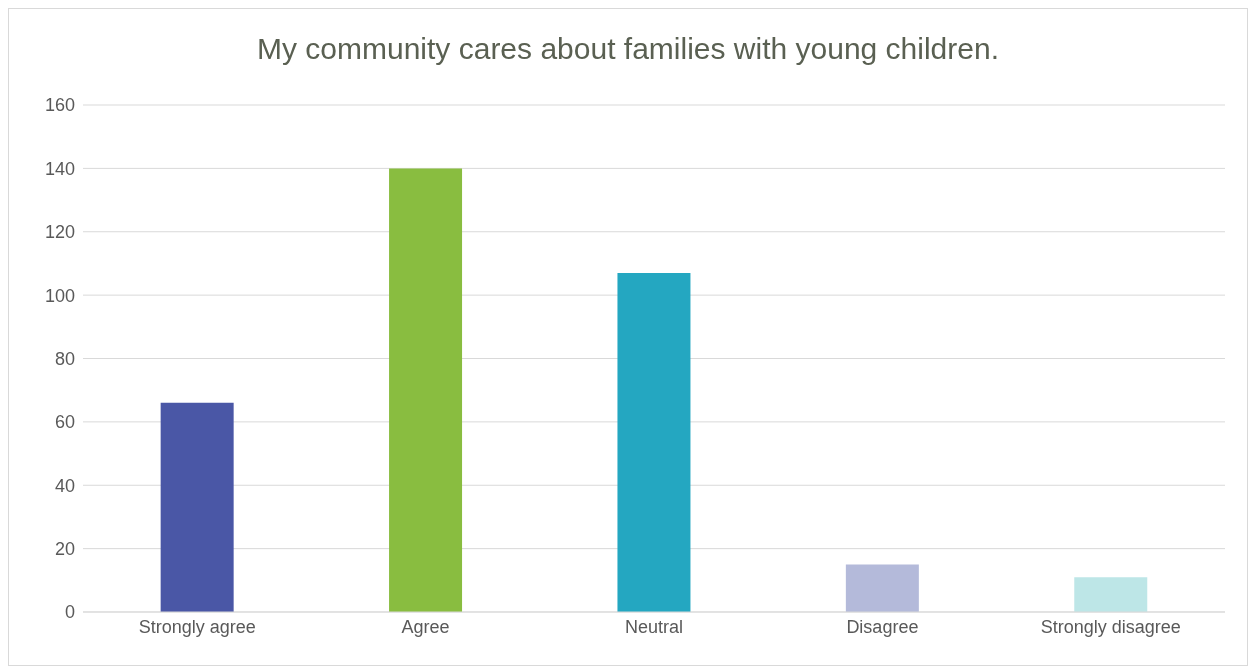  I want to click on y-tick-label: 120, so click(59, 232).